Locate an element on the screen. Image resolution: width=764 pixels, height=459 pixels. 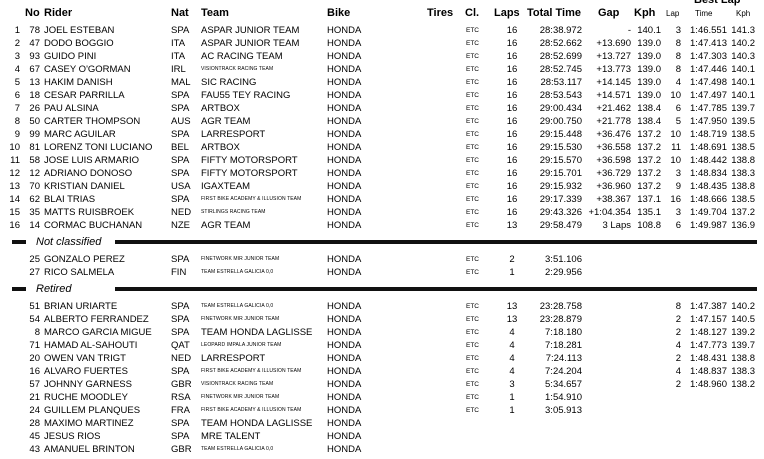
cell-rider: OWEN VAN TRIGT is located at coordinates (85, 358).